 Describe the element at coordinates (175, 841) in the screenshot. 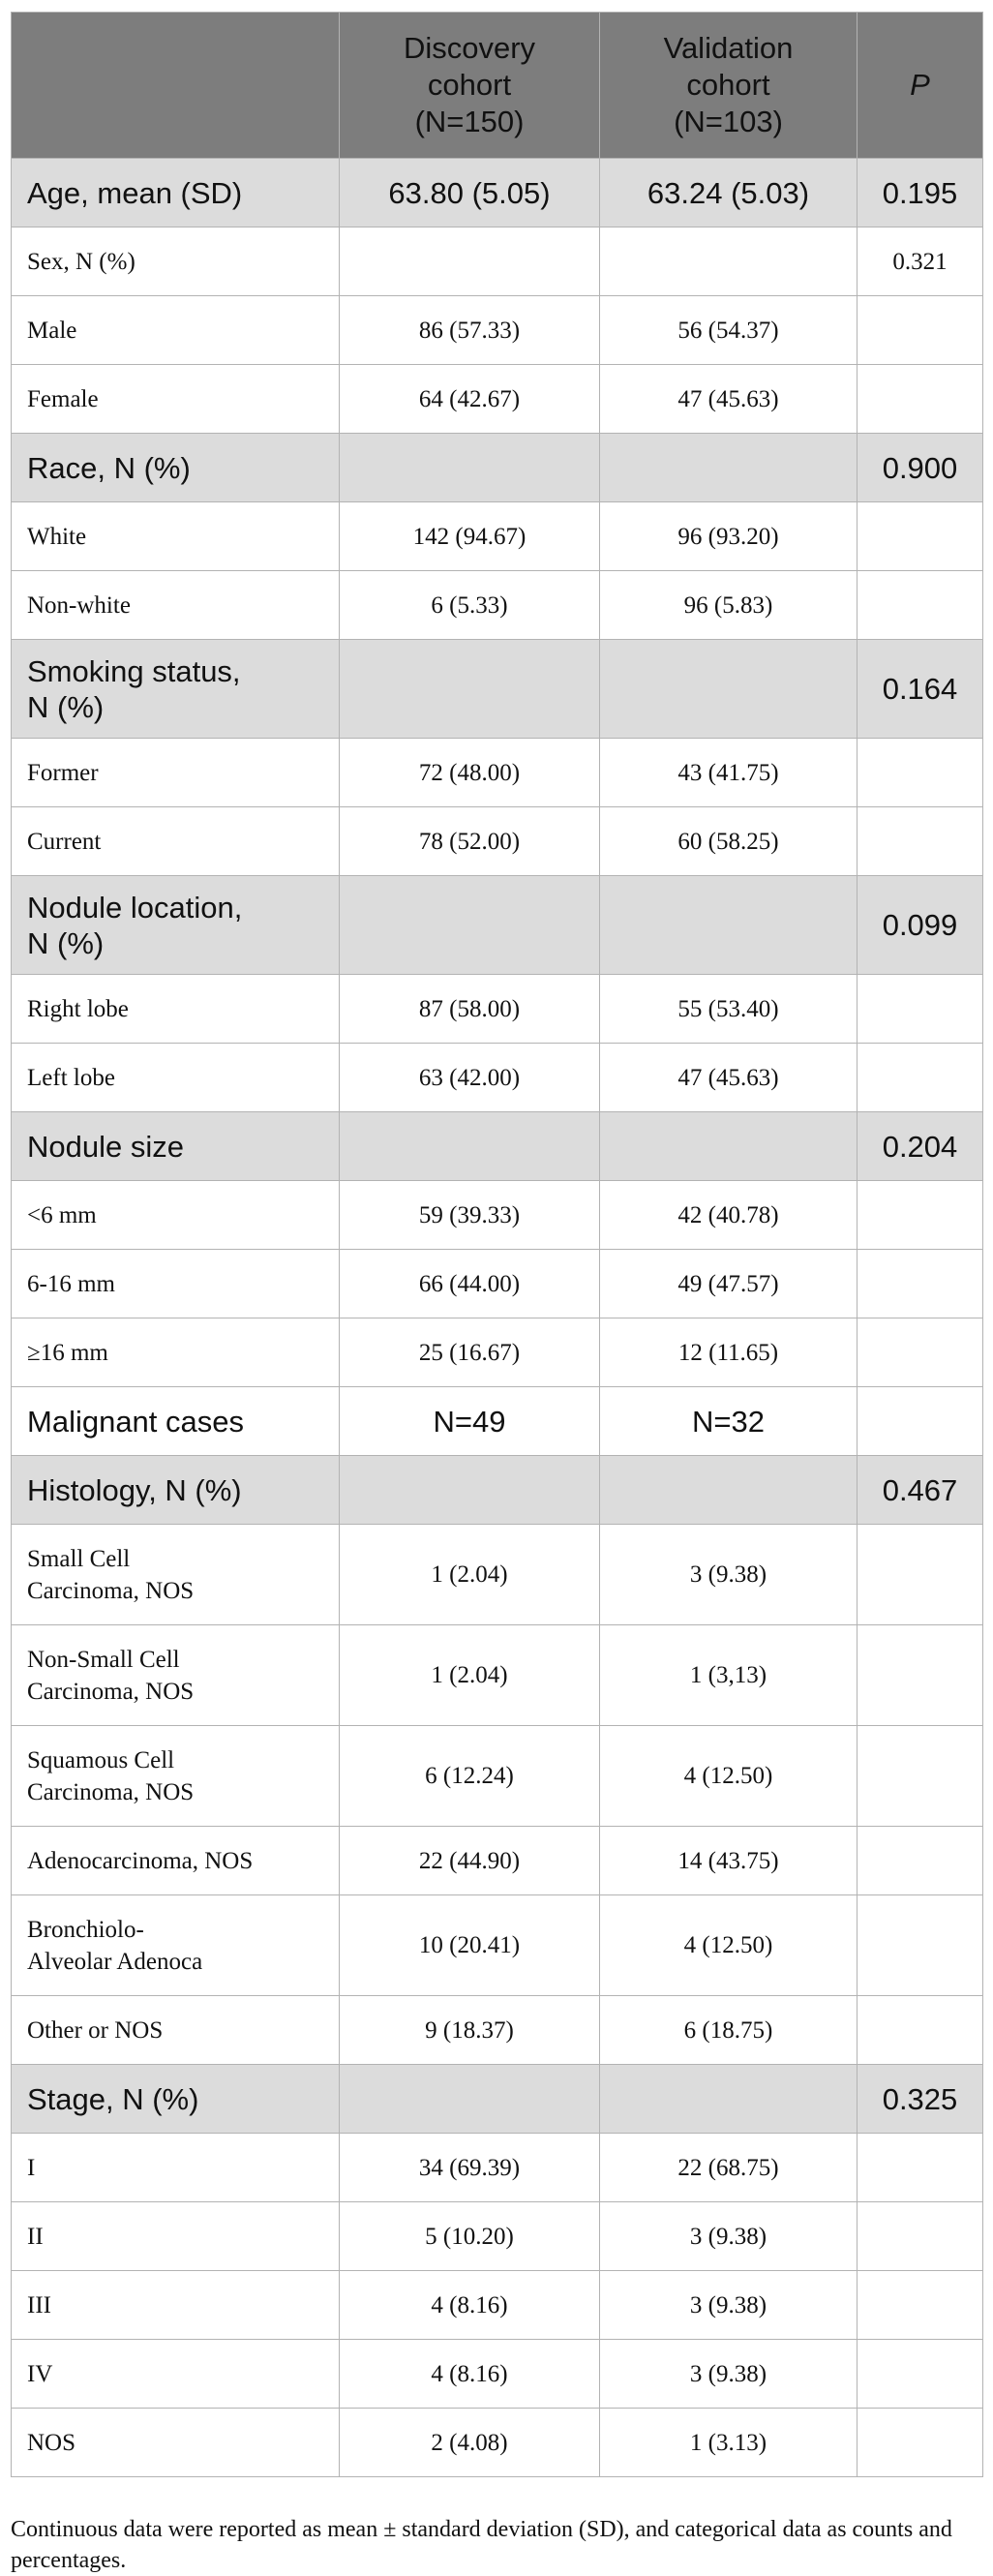

I see `row-label: Current` at that location.